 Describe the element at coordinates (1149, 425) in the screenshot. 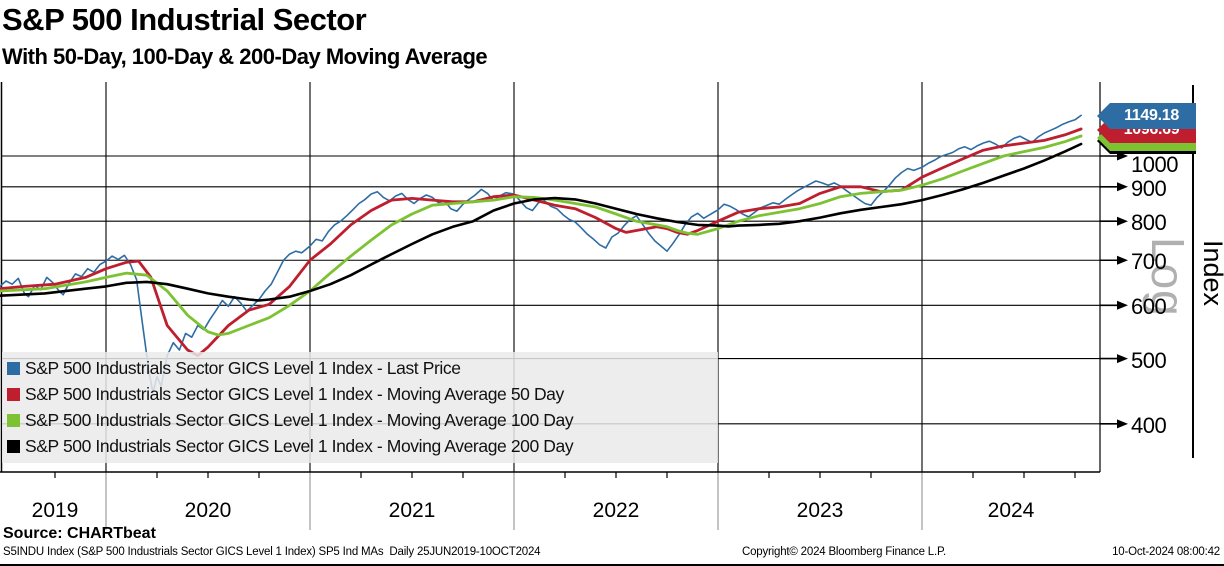

I see `y-axis-label: 400` at that location.